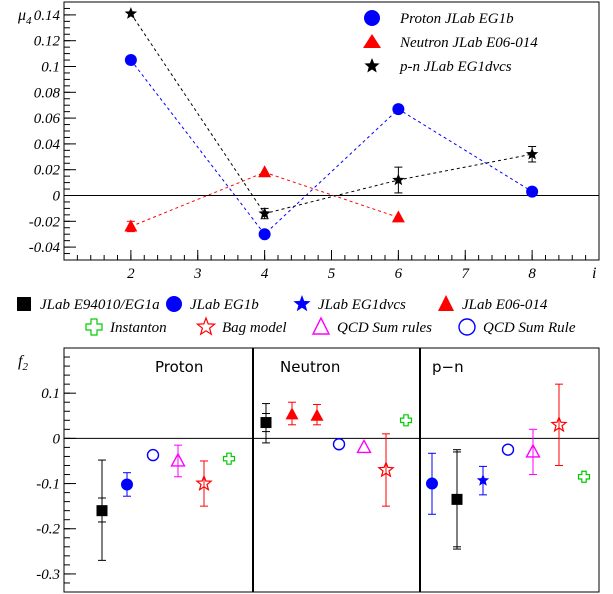 Image resolution: width=613 pixels, height=594 pixels. I want to click on legend-entry: JLab EG1dvcs, so click(349, 304).